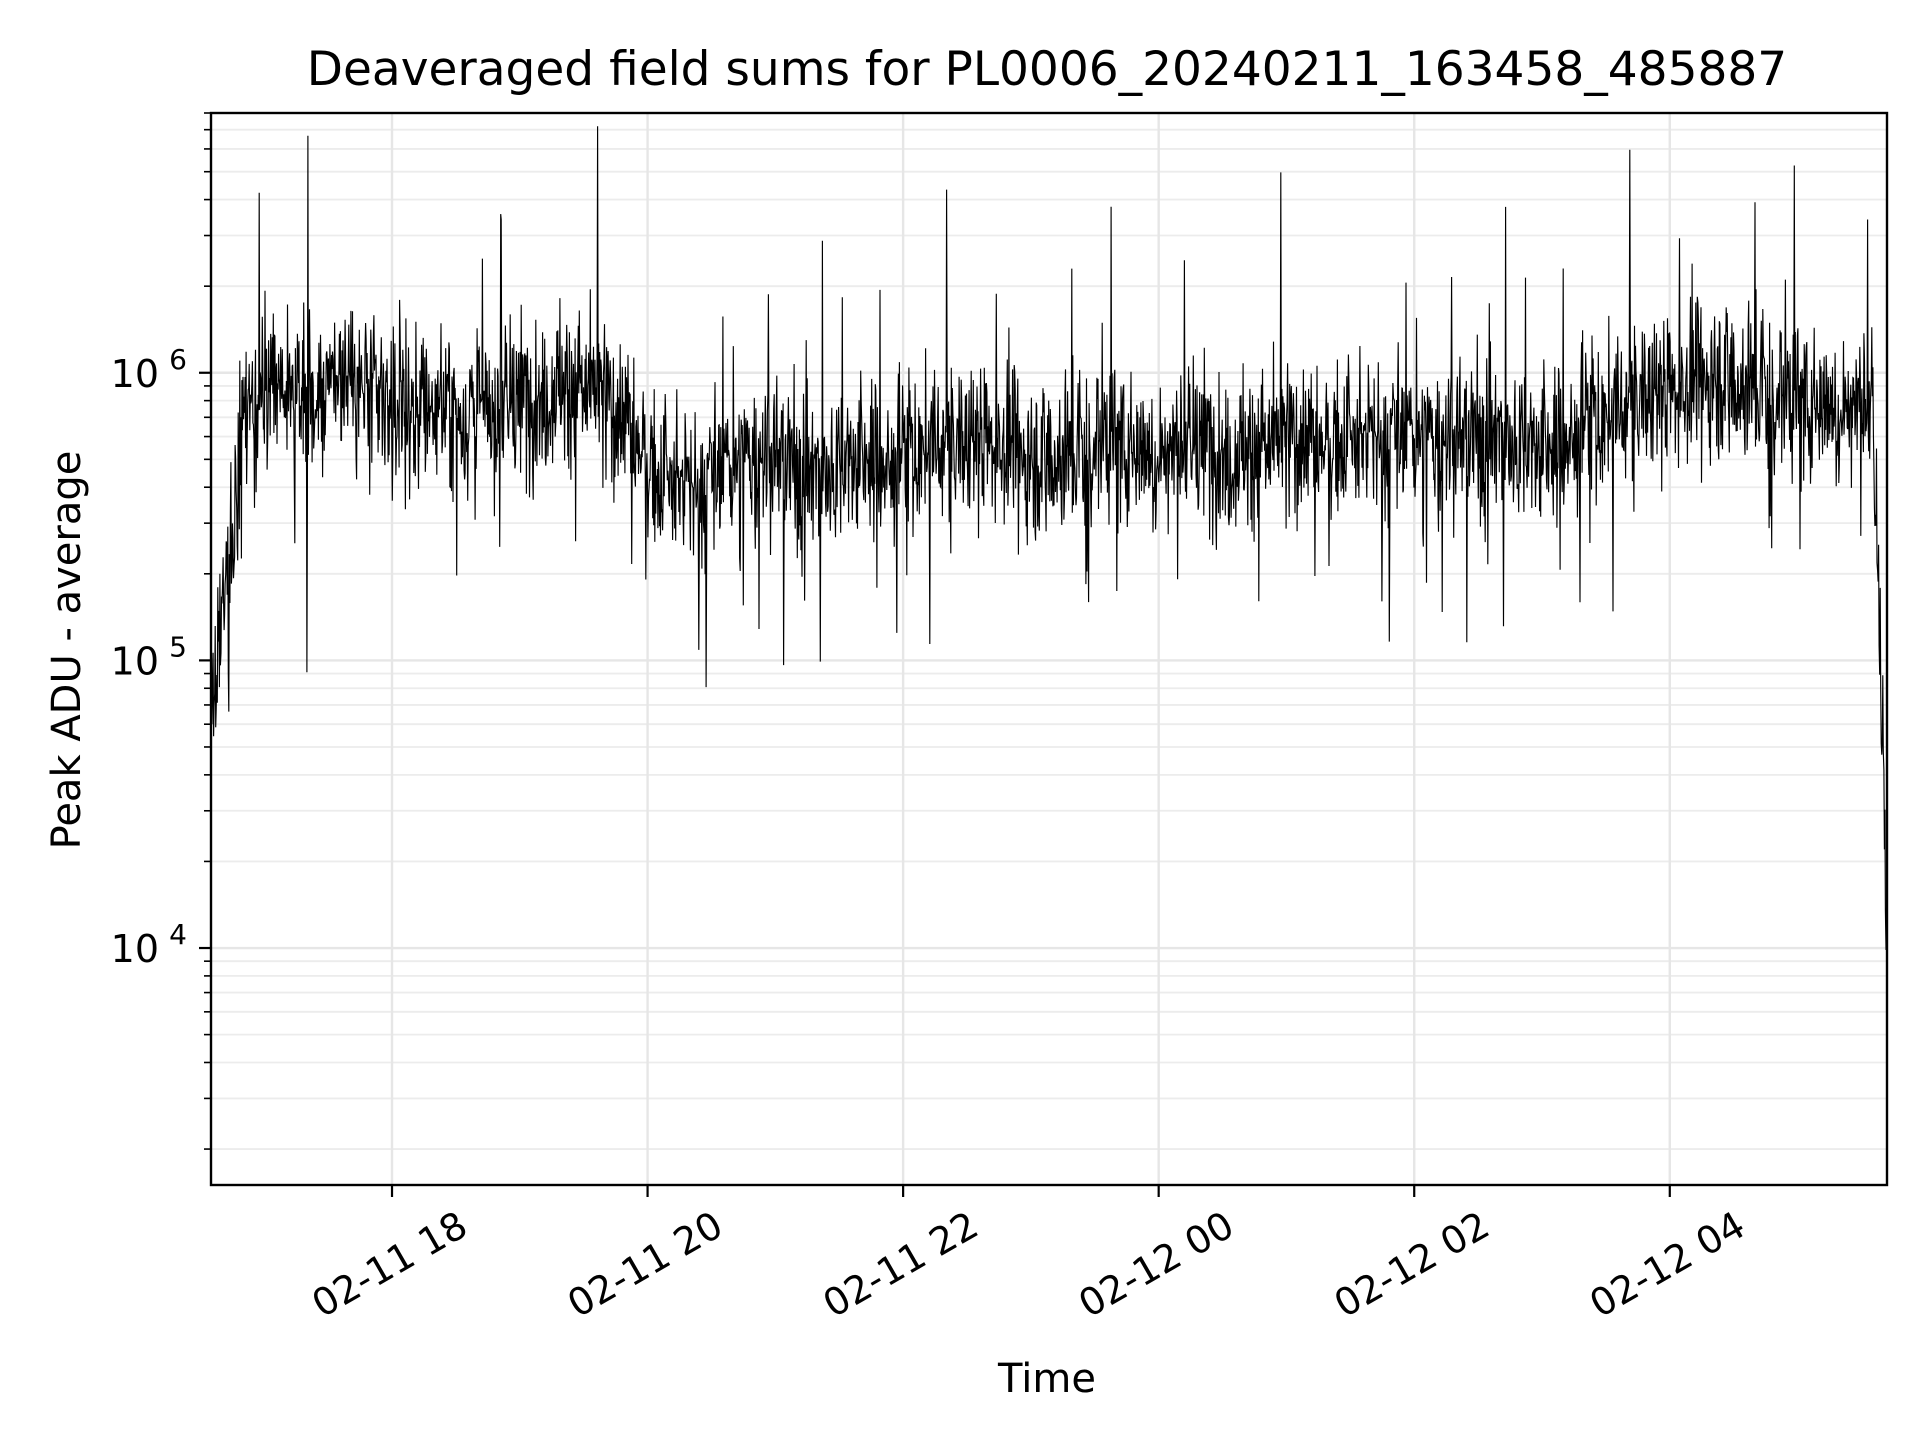 The image size is (1920, 1440). Describe the element at coordinates (178, 934) in the screenshot. I see `y-tick-exponent: 4` at that location.